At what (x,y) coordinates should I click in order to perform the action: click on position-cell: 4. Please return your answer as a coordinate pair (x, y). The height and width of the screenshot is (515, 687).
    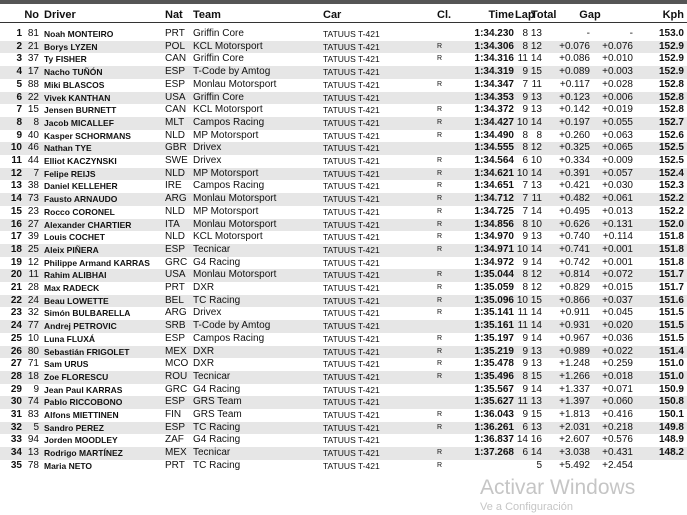
    Looking at the image, I should click on (19, 72).